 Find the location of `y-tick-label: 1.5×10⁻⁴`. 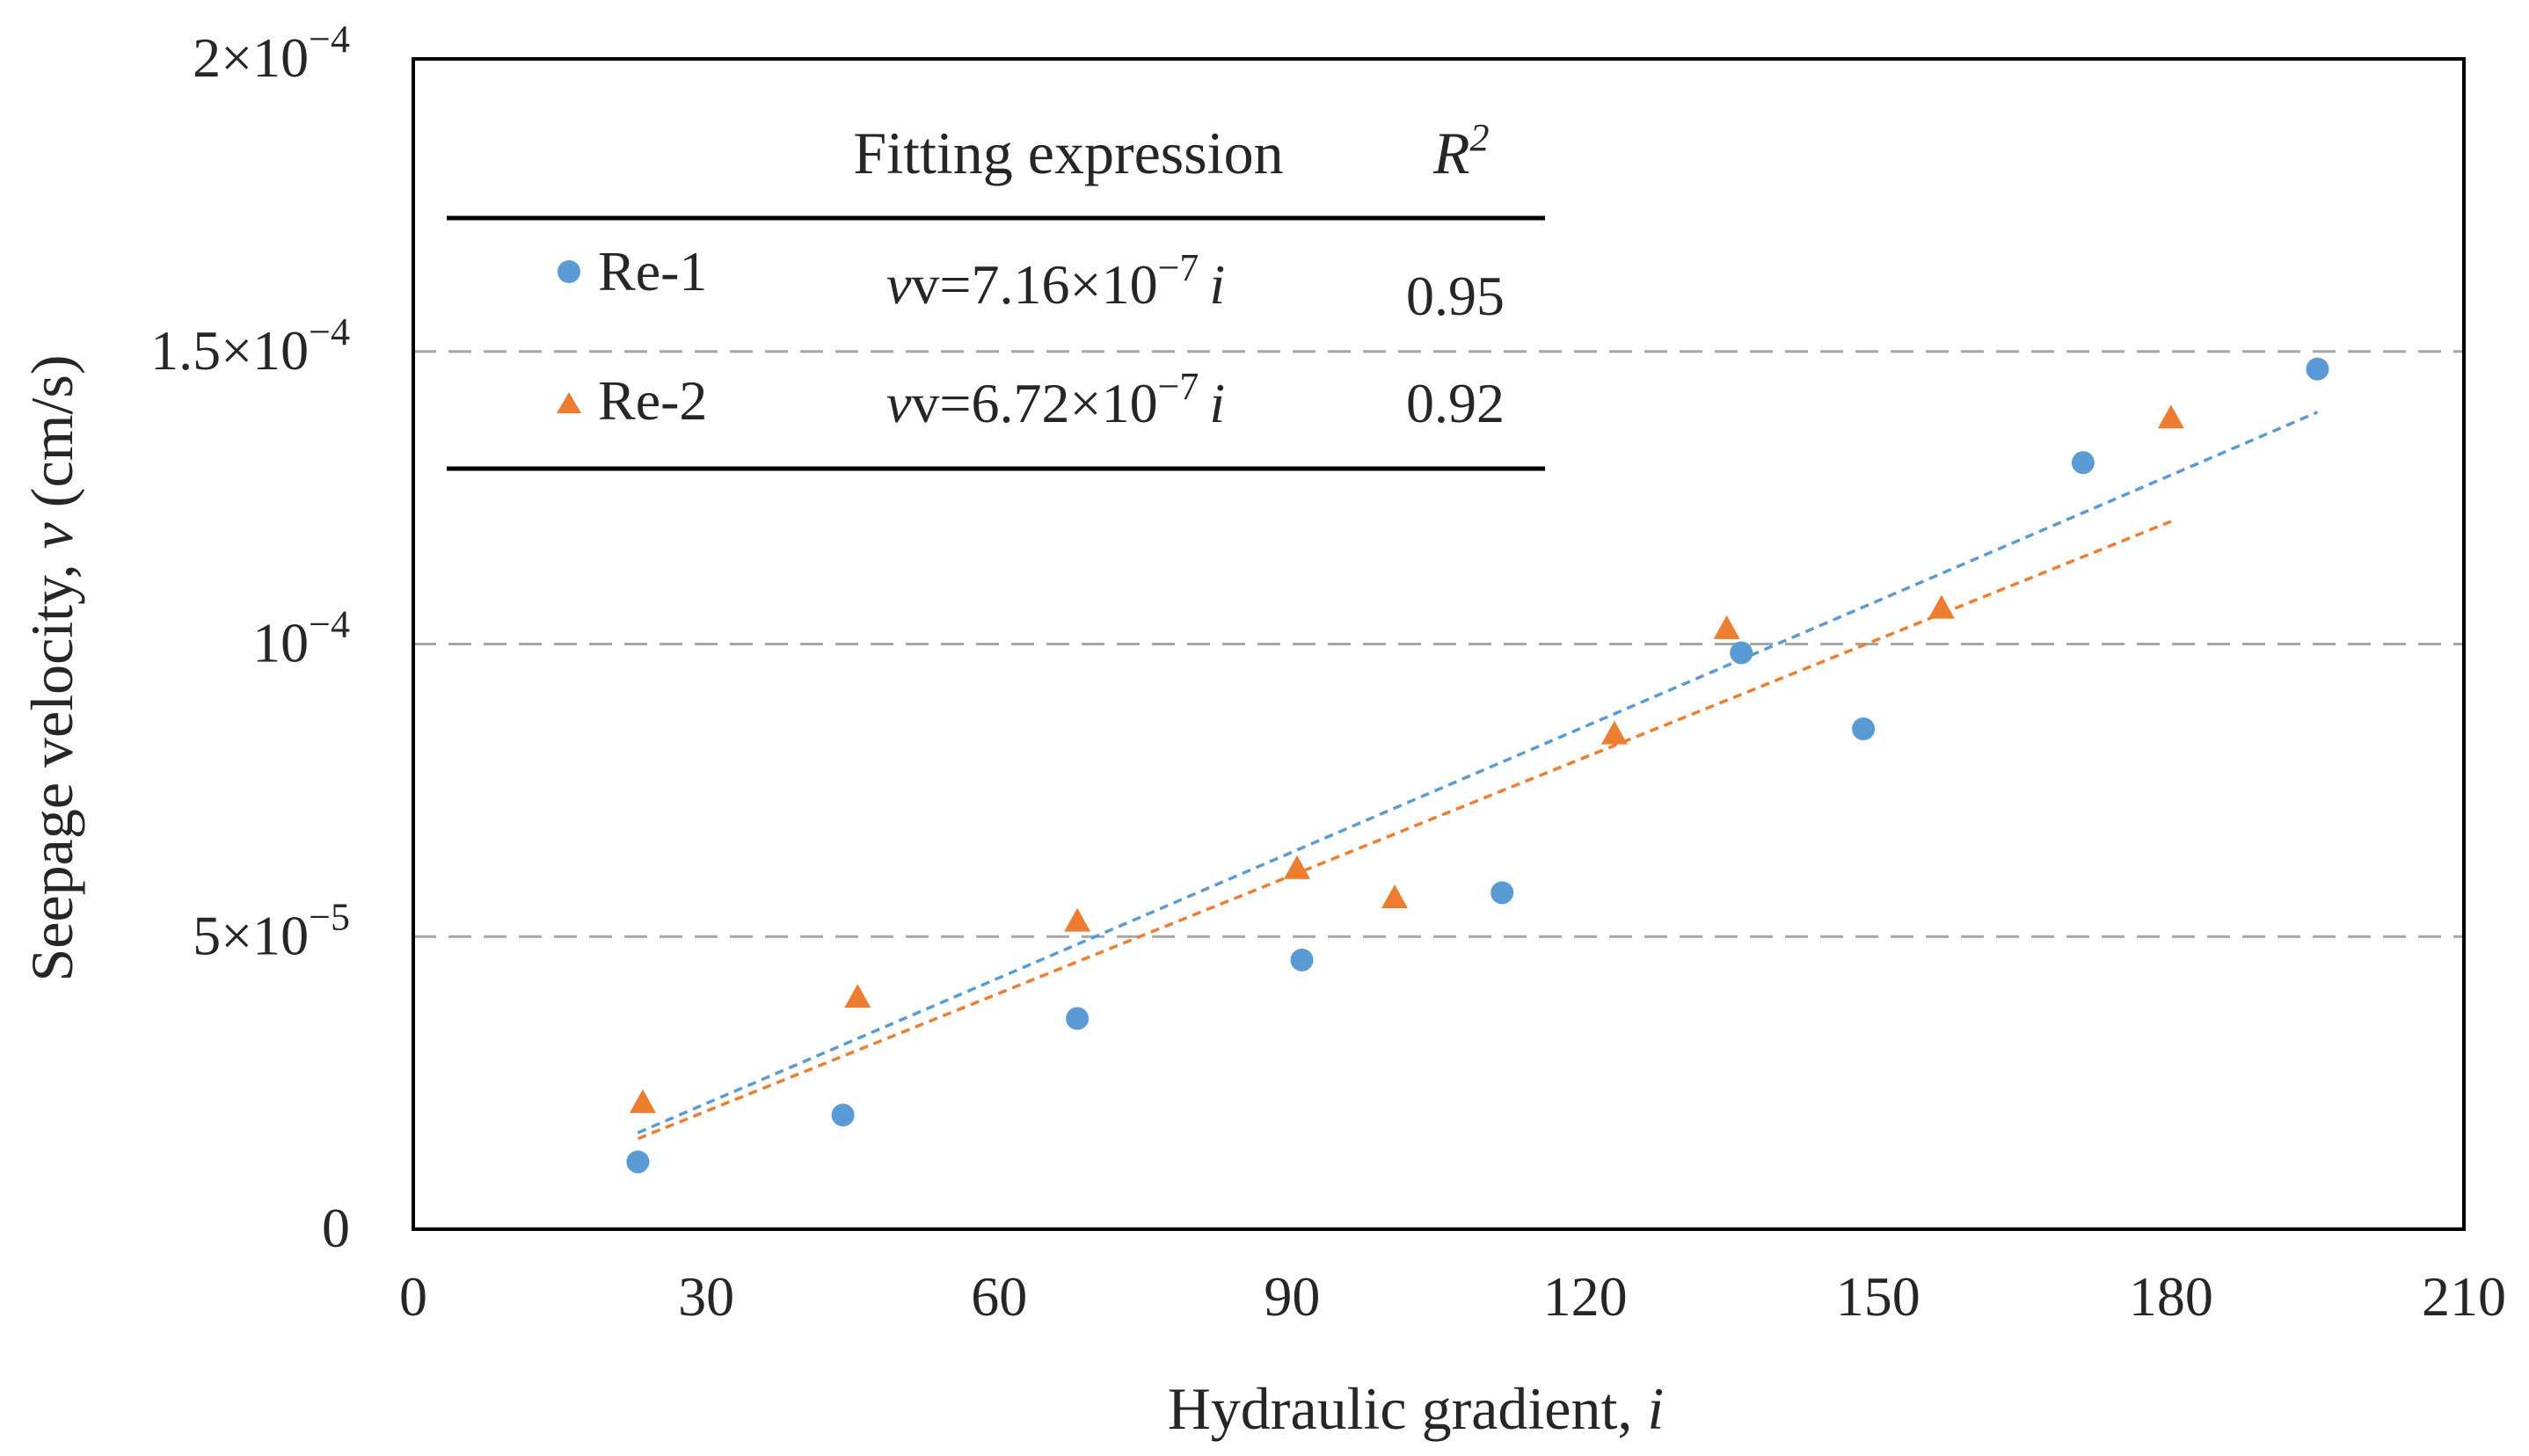

y-tick-label: 1.5×10⁻⁴ is located at coordinates (250, 346).